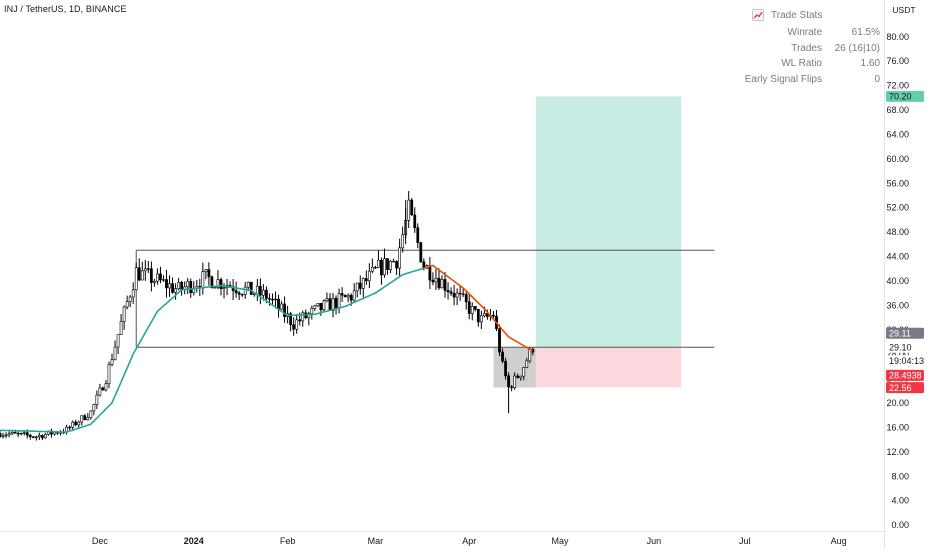  I want to click on y-tick-label: 4.00, so click(900, 501).